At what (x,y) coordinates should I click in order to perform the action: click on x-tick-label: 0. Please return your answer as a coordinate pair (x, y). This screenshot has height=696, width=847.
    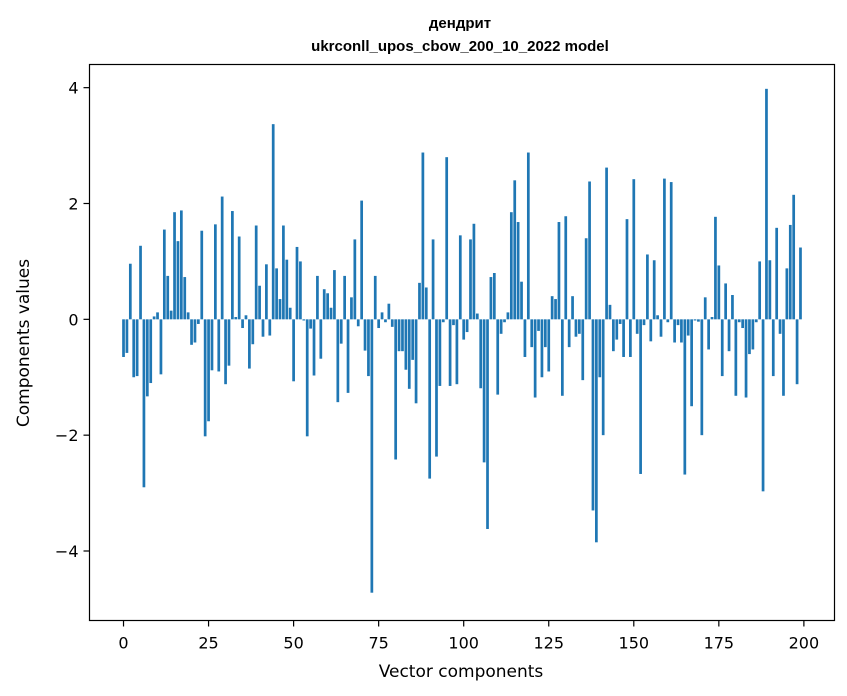
    Looking at the image, I should click on (123, 643).